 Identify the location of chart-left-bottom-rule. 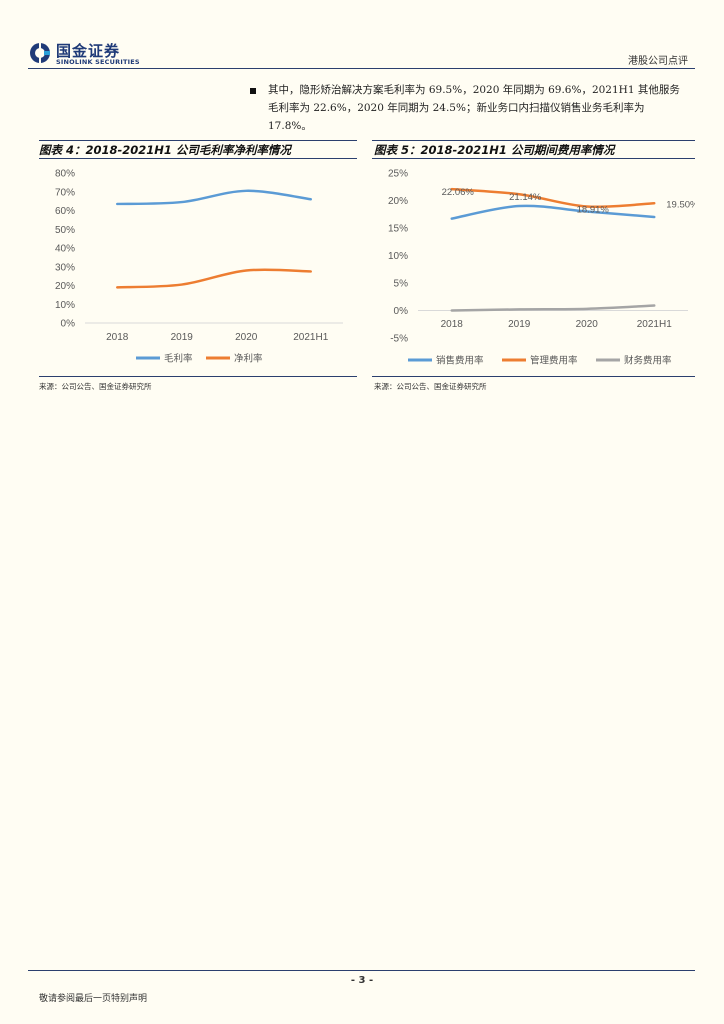
(198, 376).